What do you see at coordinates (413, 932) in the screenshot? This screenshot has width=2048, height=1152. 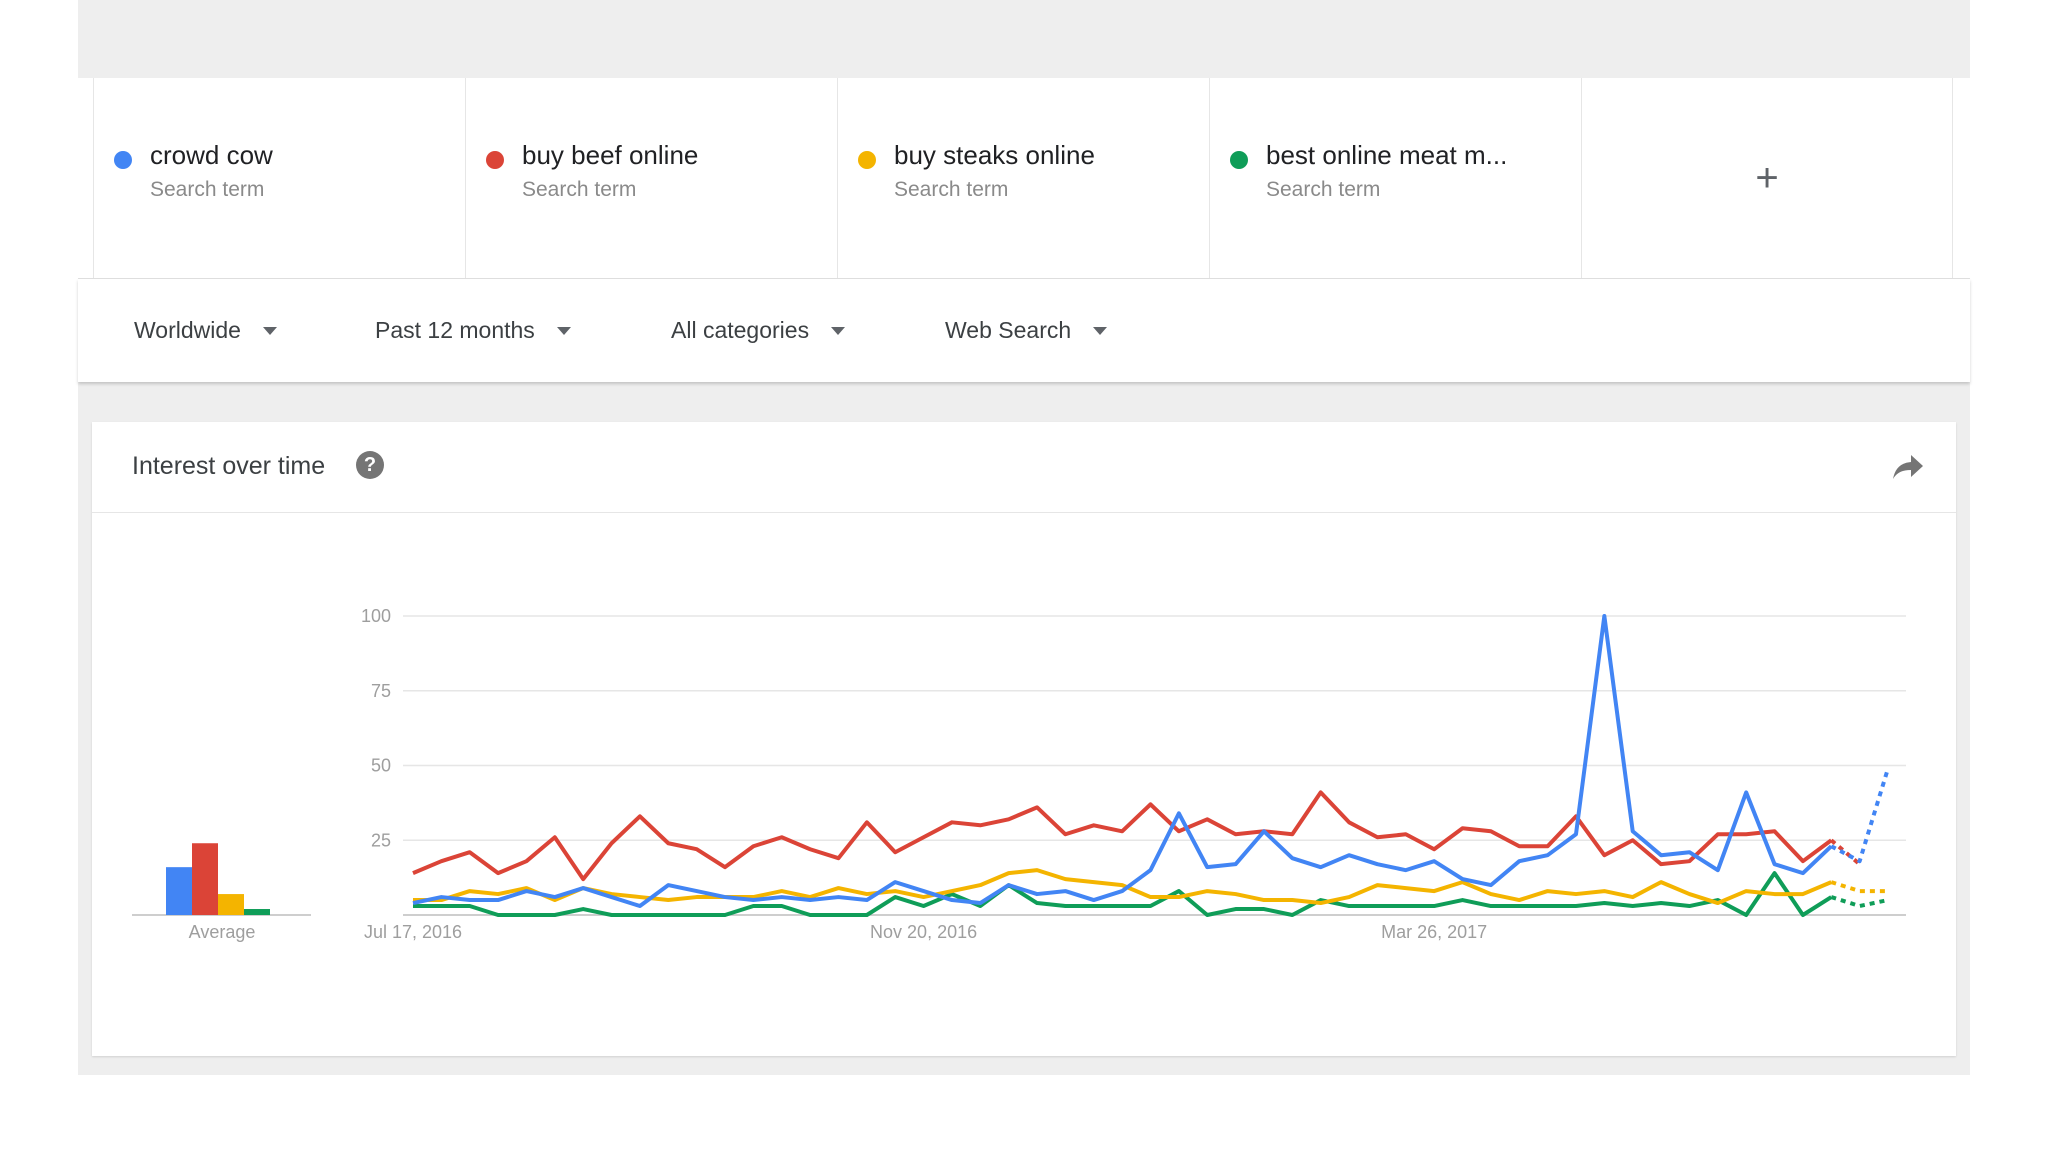 I see `x-tick-label: Jul 17, 2016` at bounding box center [413, 932].